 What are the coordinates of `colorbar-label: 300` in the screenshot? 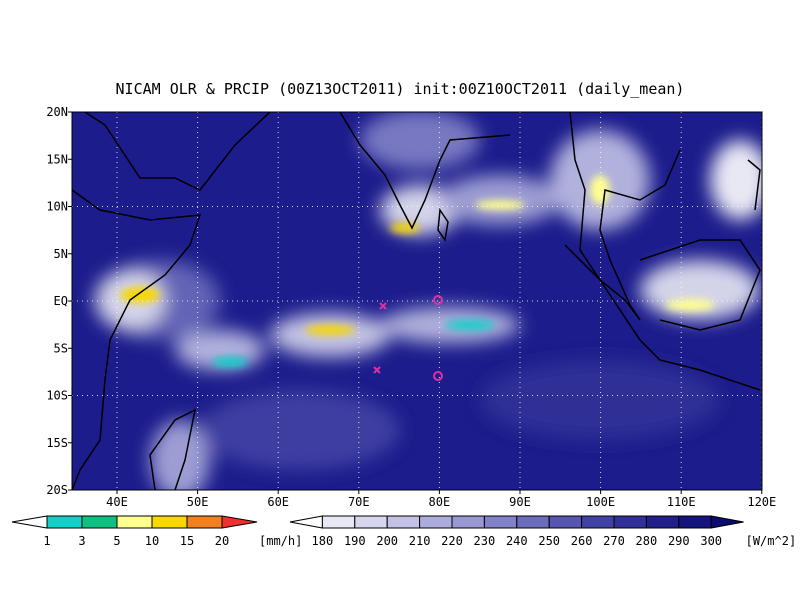 It's located at (711, 541).